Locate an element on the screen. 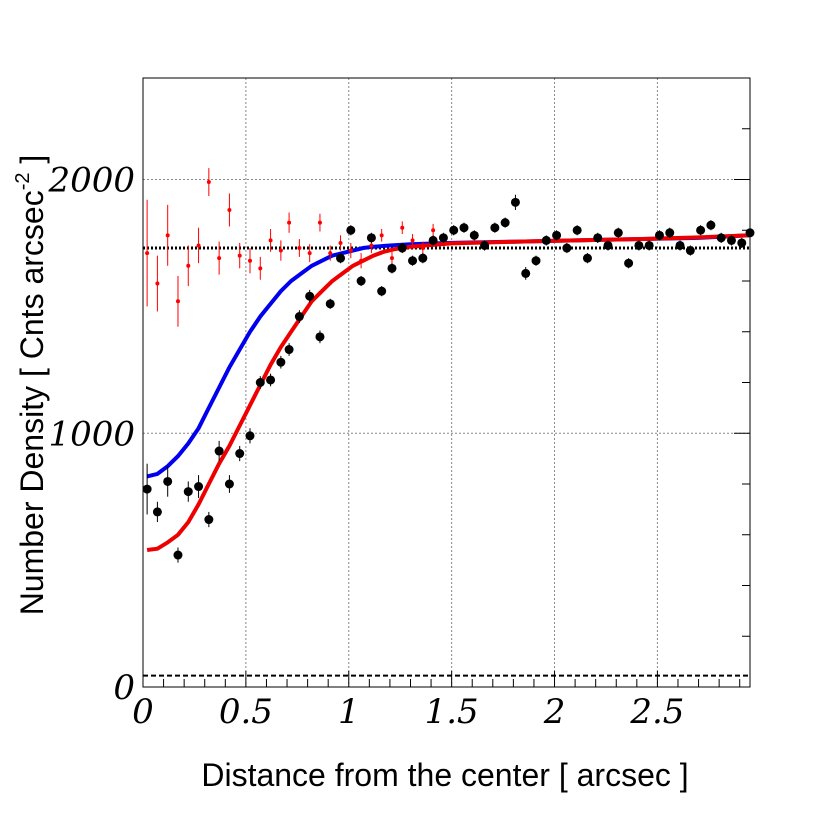  y-axis-title: Number Density [ Cnts arcsec-2 ] is located at coordinates (31, 385).